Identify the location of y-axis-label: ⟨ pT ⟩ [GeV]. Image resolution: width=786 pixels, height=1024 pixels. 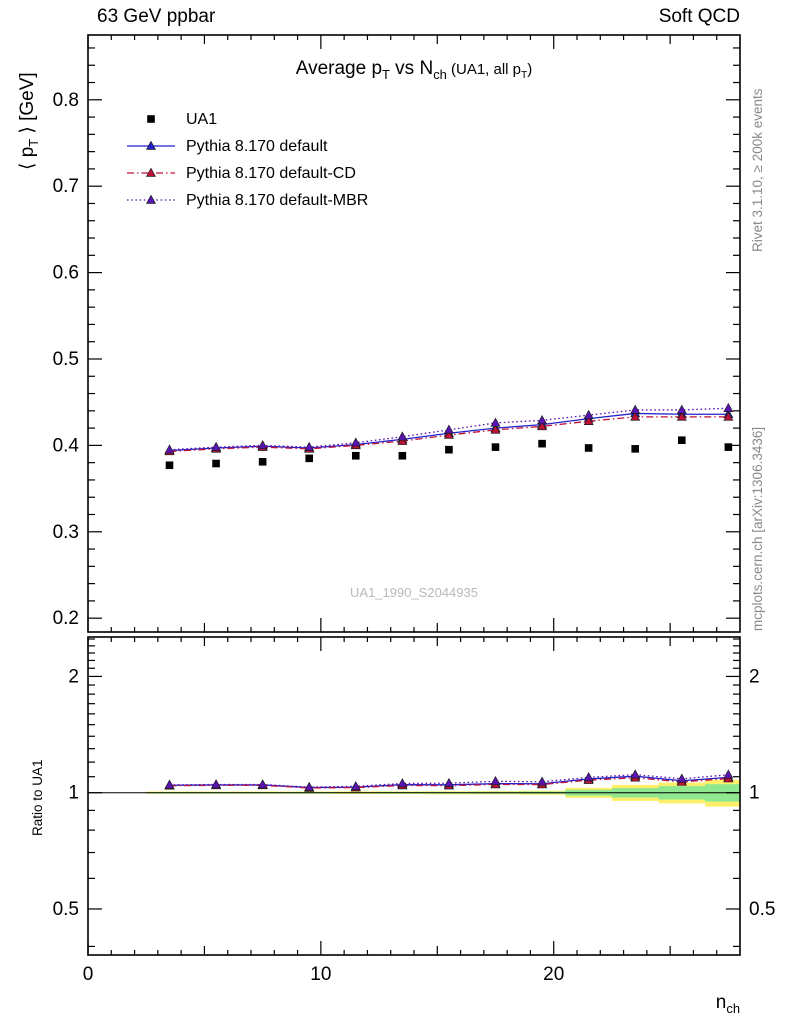
(29, 121).